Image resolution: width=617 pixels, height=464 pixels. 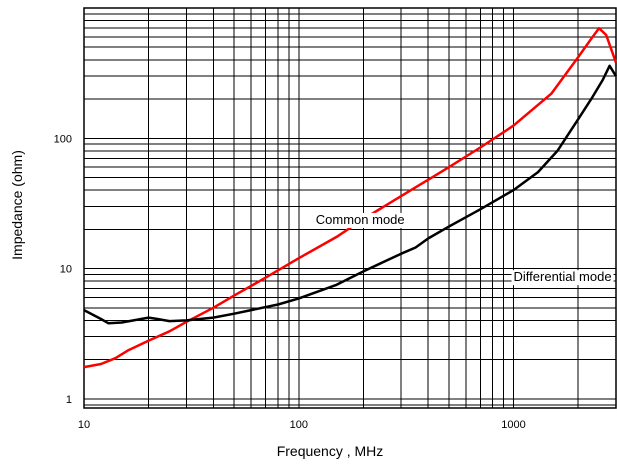 What do you see at coordinates (66, 270) in the screenshot?
I see `y-tick-label: 10` at bounding box center [66, 270].